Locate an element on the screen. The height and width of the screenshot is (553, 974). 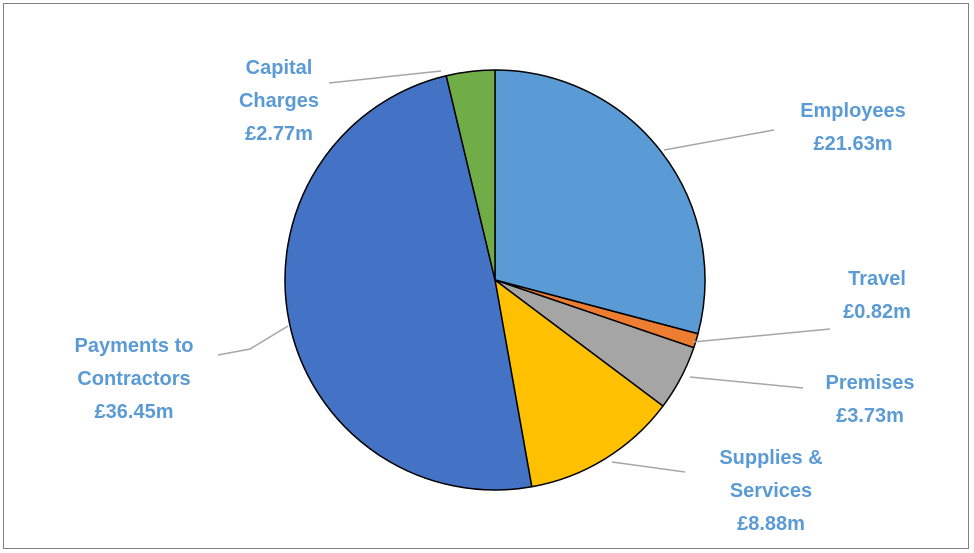
pie-slice-capital-charges is located at coordinates (470, 175).